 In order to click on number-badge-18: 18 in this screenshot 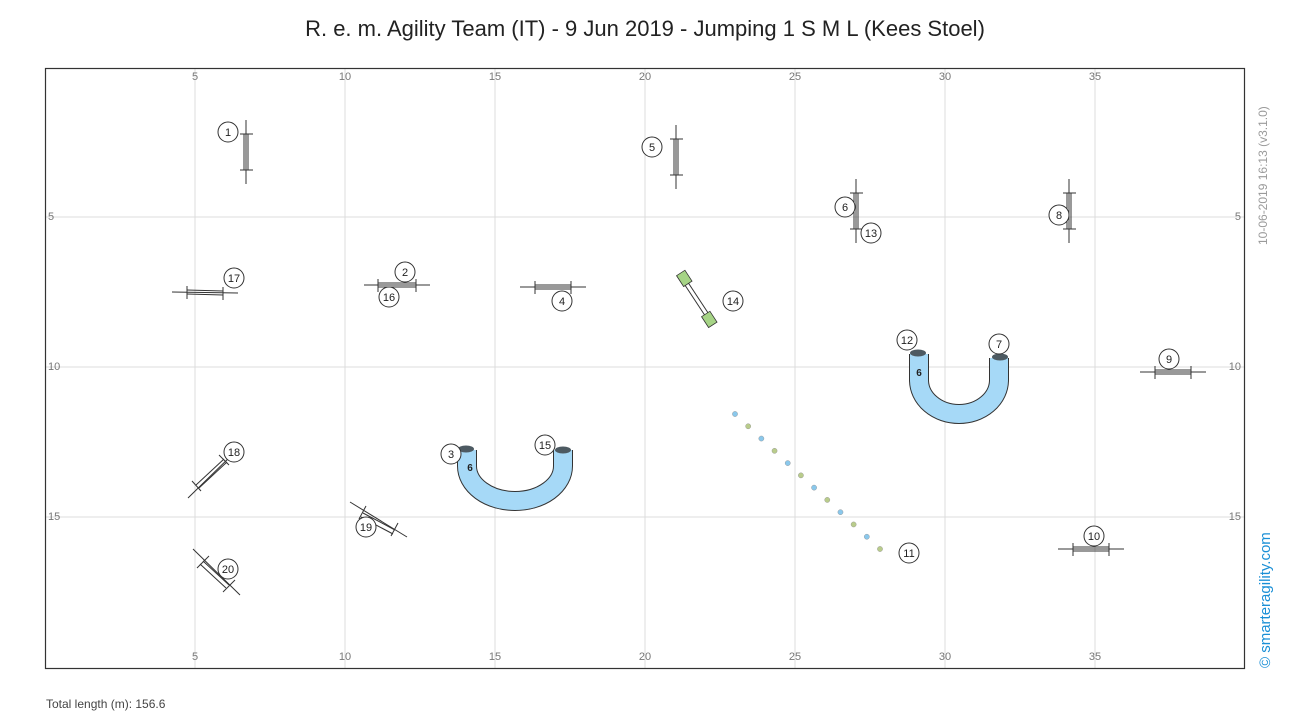, I will do `click(234, 452)`.